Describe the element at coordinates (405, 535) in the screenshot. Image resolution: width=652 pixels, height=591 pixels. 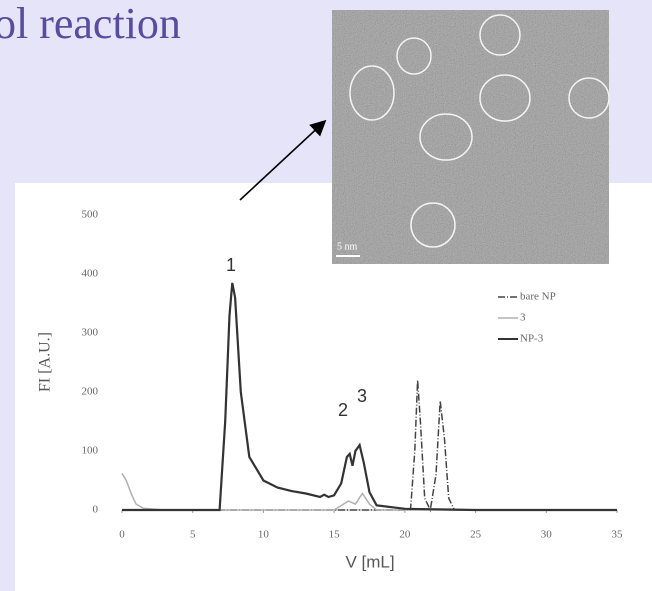
I see `x-tick-label: 20` at that location.